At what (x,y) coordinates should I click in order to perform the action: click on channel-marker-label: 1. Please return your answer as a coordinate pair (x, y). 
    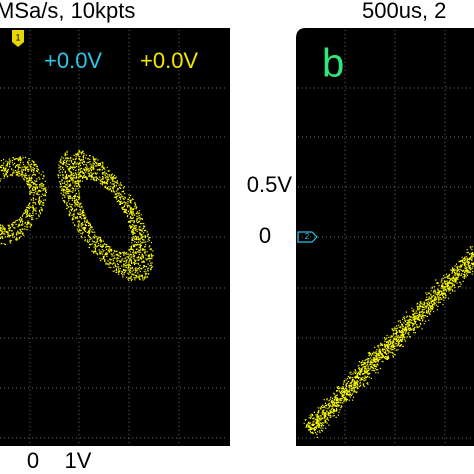
    Looking at the image, I should click on (17, 37).